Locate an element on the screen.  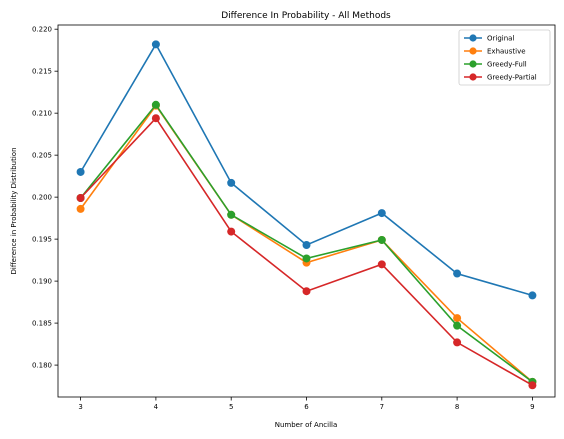
legend-item: Greedy-Full is located at coordinates (495, 64).